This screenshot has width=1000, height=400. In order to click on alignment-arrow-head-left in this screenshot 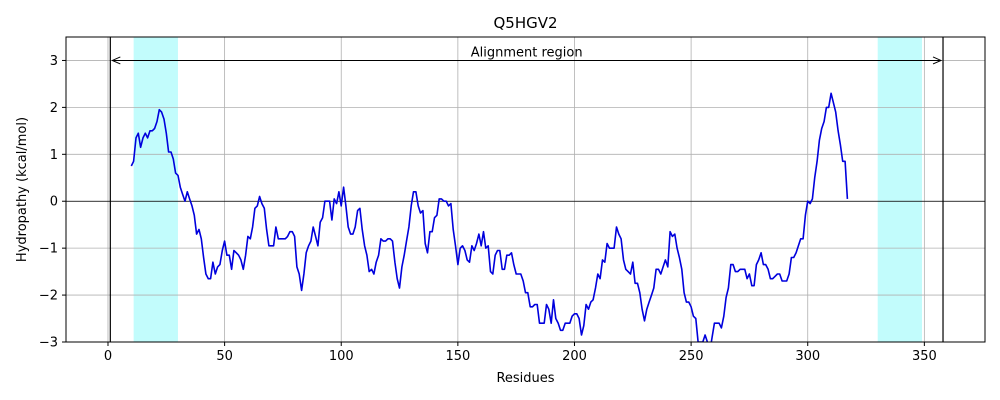, I will do `click(116, 60)`.